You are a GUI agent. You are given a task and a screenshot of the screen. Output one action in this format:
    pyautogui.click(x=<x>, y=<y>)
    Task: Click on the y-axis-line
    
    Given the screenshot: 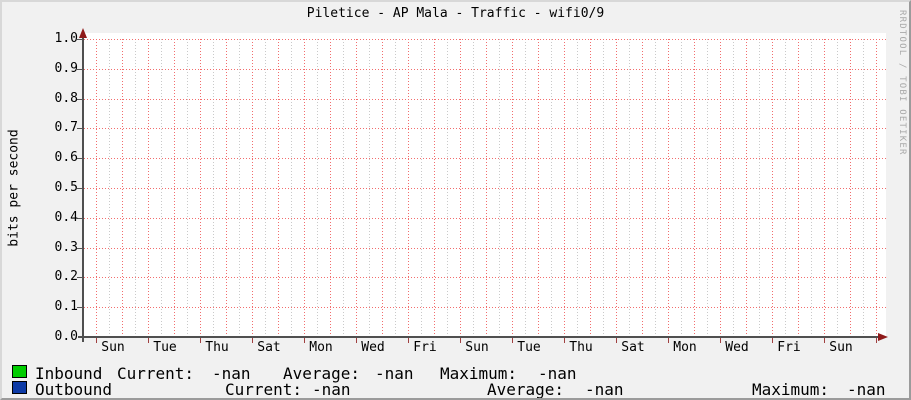 What is the action you would take?
    pyautogui.click(x=83, y=187)
    